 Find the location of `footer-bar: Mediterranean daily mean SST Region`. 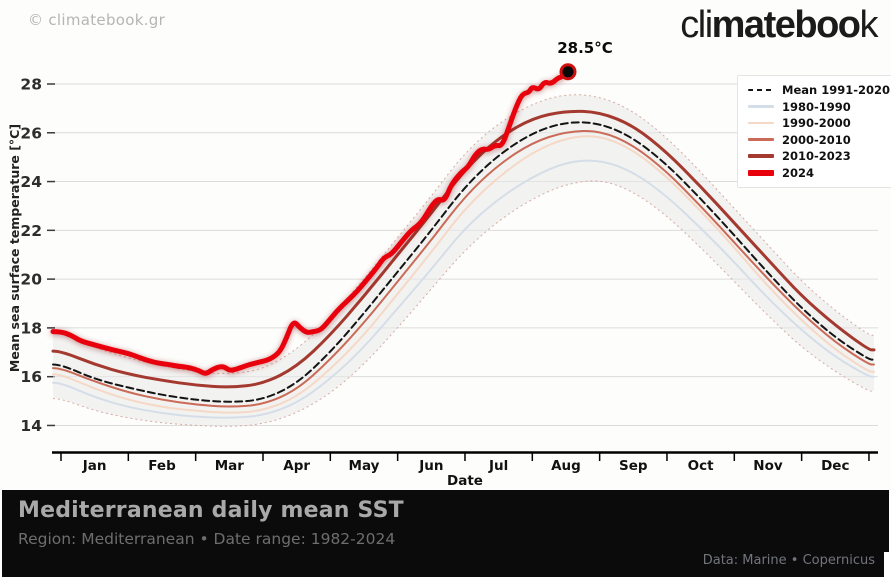

footer-bar: Mediterranean daily mean SST Region is located at coordinates (445, 533).